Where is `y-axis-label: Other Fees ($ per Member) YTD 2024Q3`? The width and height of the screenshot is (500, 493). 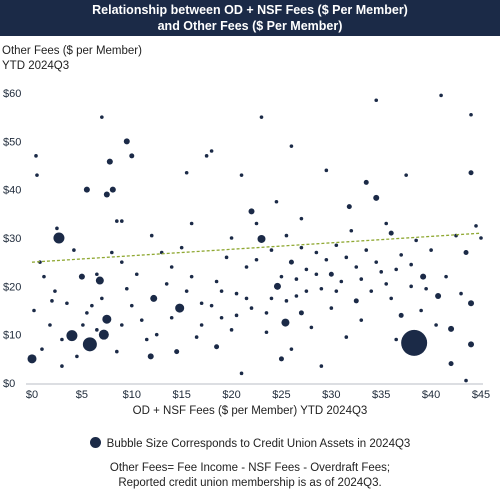 y-axis-label: Other Fees ($ per Member) YTD 2024Q3 is located at coordinates (72, 59).